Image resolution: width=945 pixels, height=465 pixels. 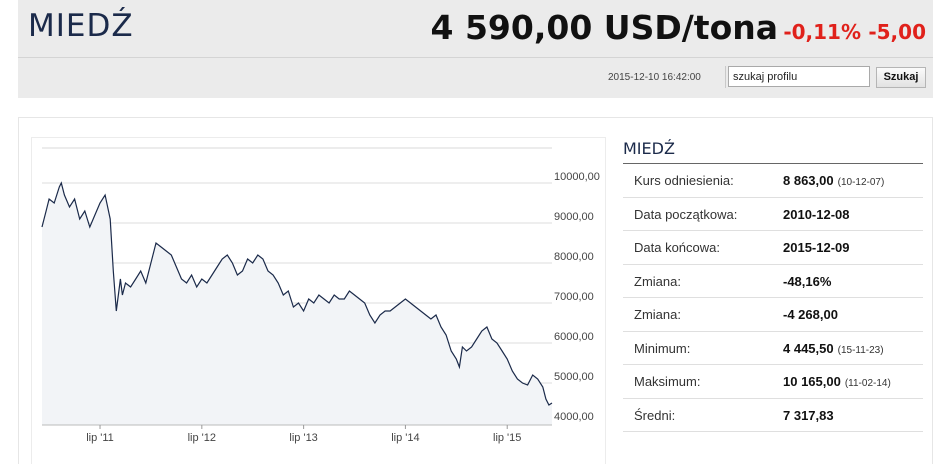 I want to click on x-tick-label: lip '11, so click(x=100, y=438).